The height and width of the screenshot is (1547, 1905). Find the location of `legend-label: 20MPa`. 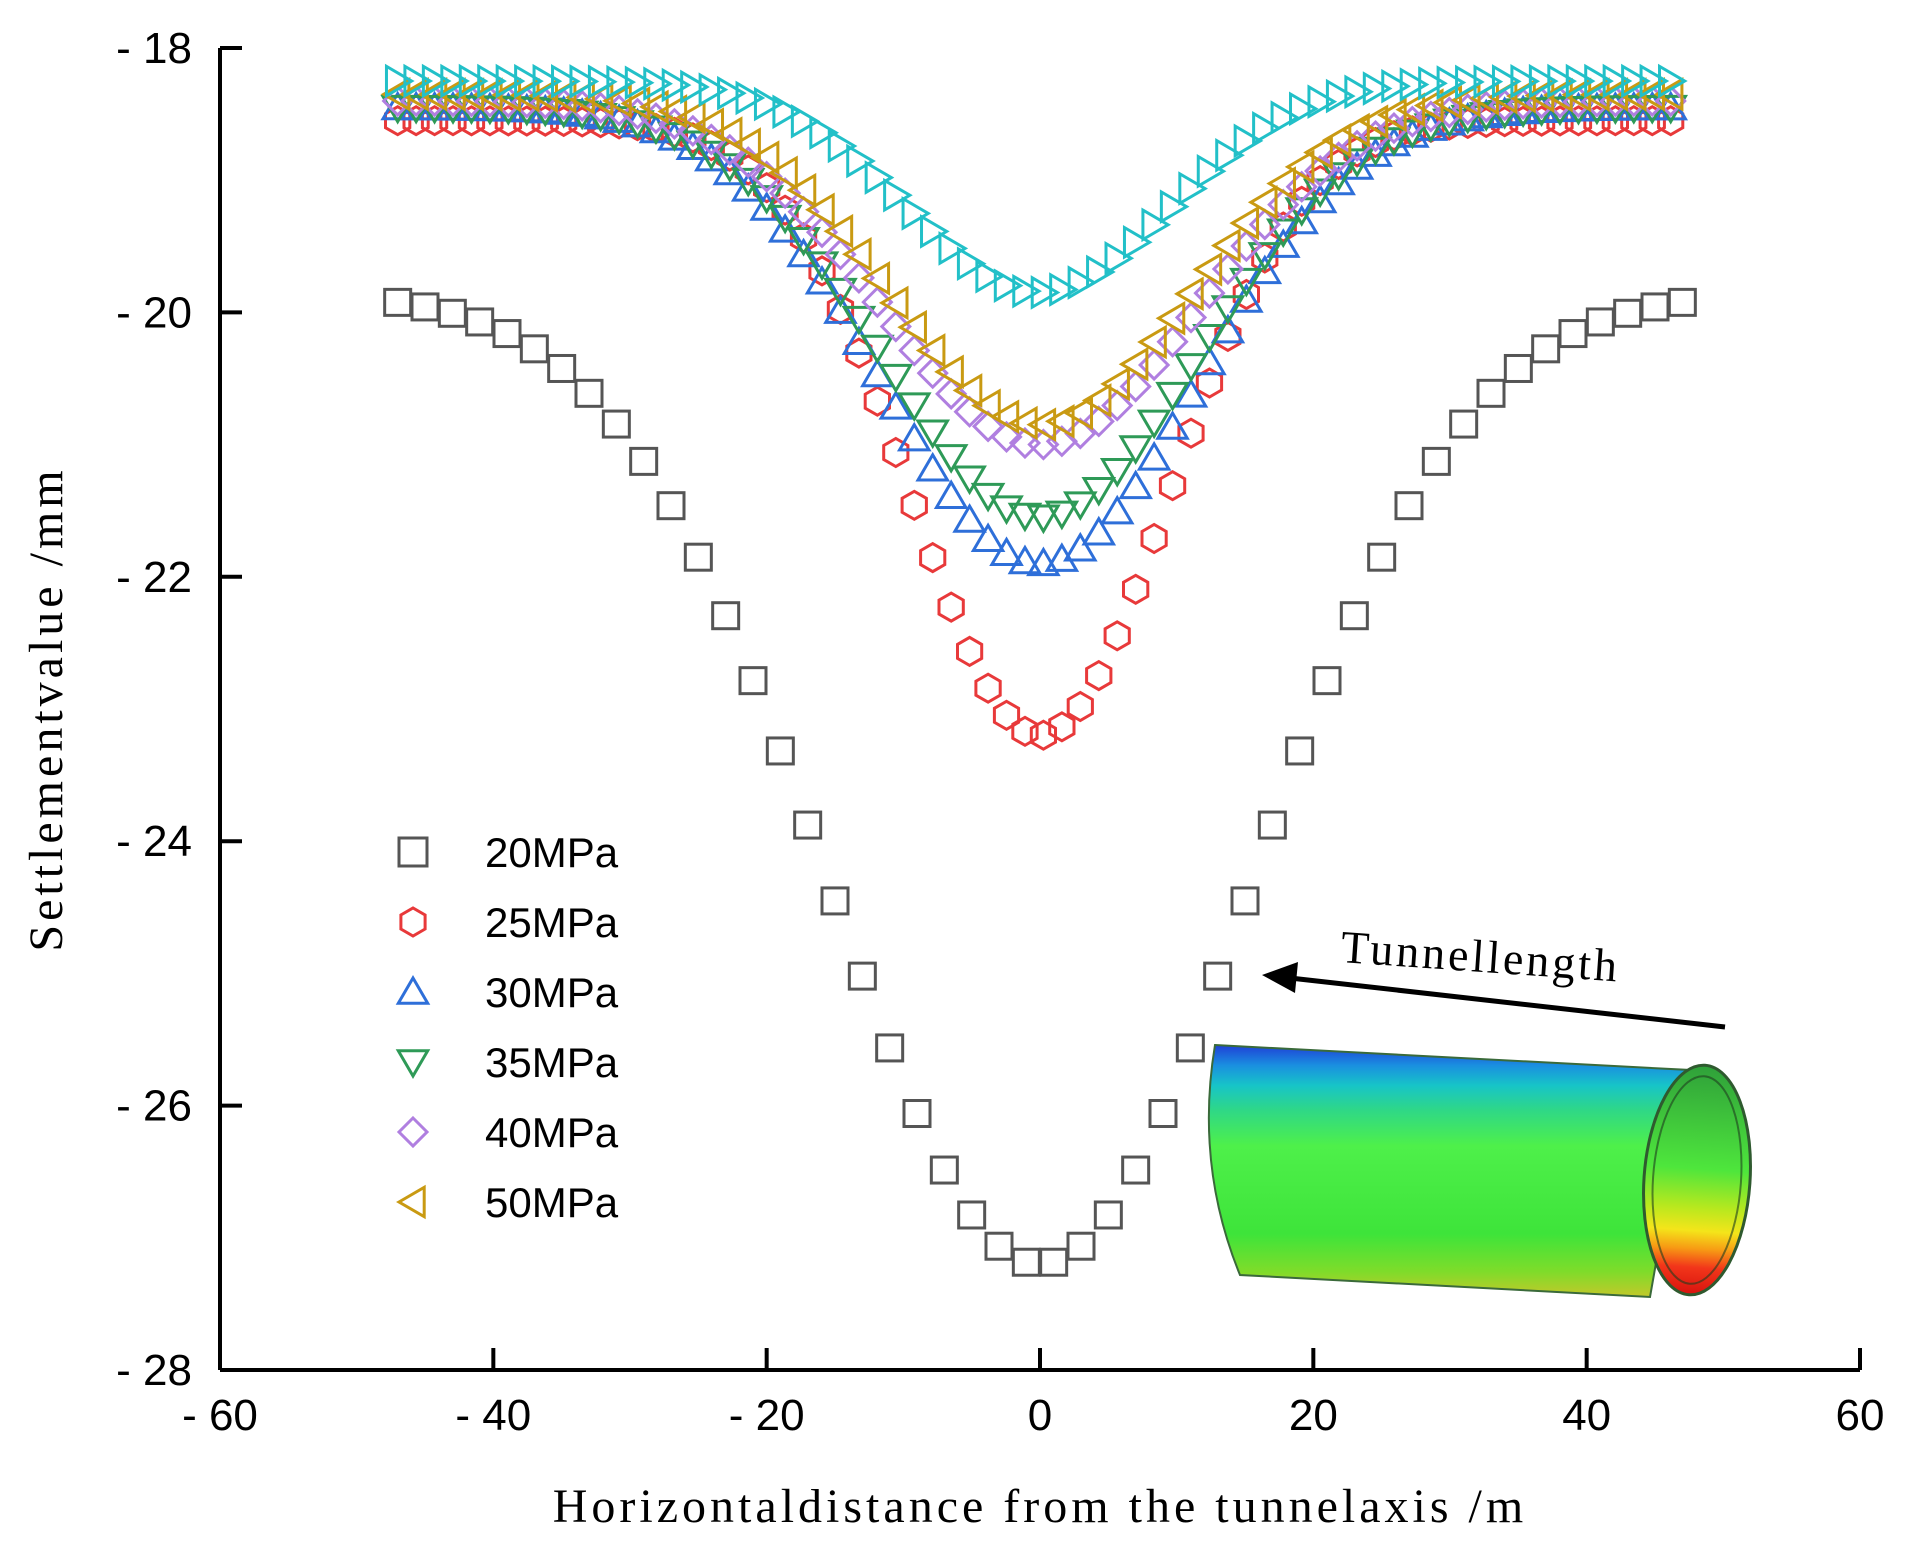

legend-label: 20MPa is located at coordinates (552, 852).